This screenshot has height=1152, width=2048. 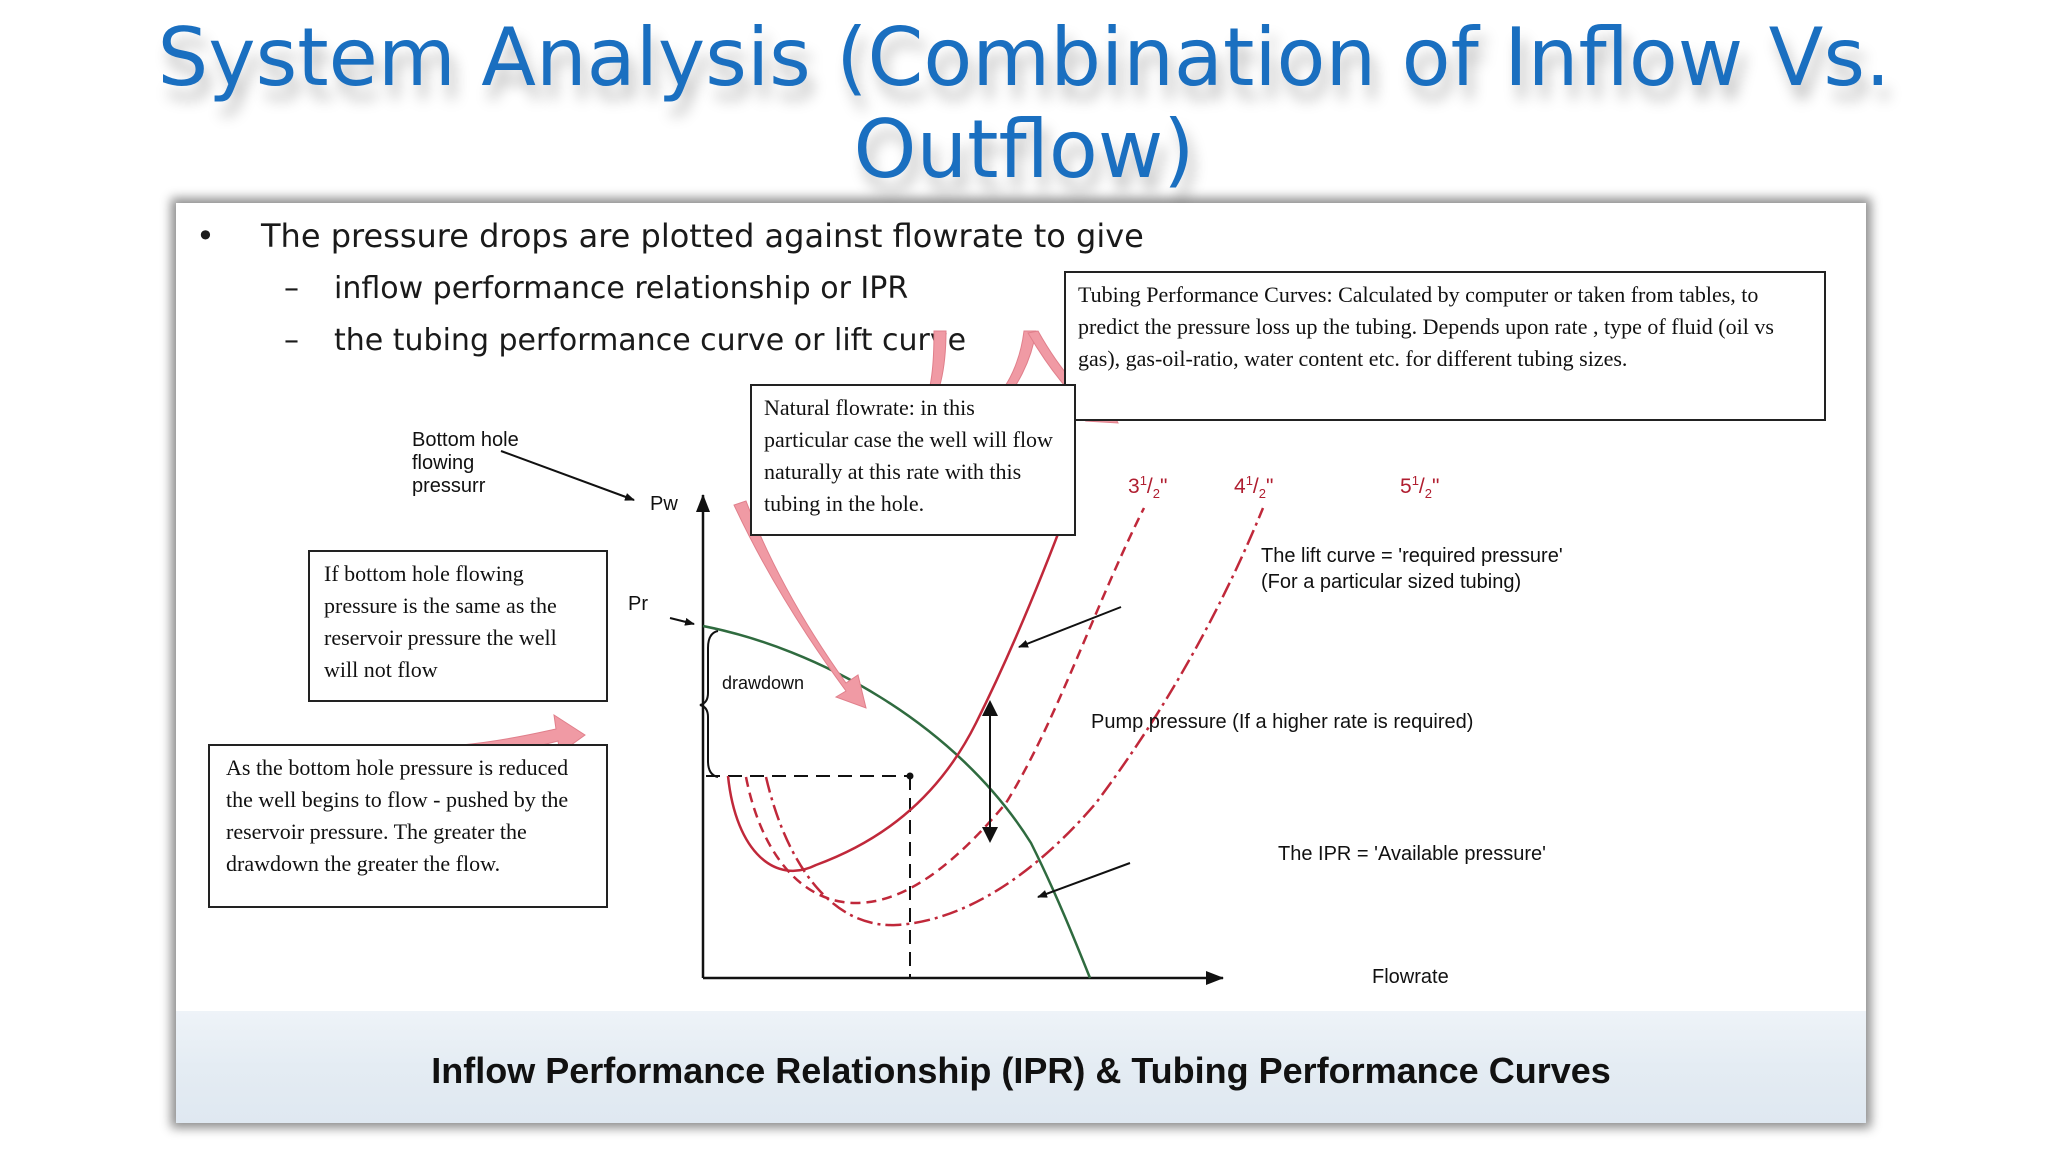 I want to click on ipr-curve, so click(x=897, y=801).